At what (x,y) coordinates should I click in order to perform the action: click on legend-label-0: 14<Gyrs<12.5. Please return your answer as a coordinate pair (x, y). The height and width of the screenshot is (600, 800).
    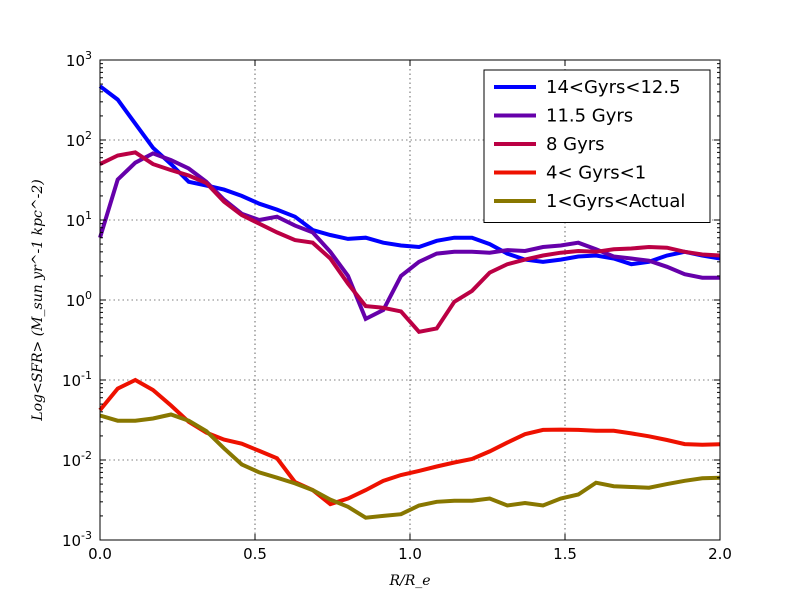
    Looking at the image, I should click on (613, 87).